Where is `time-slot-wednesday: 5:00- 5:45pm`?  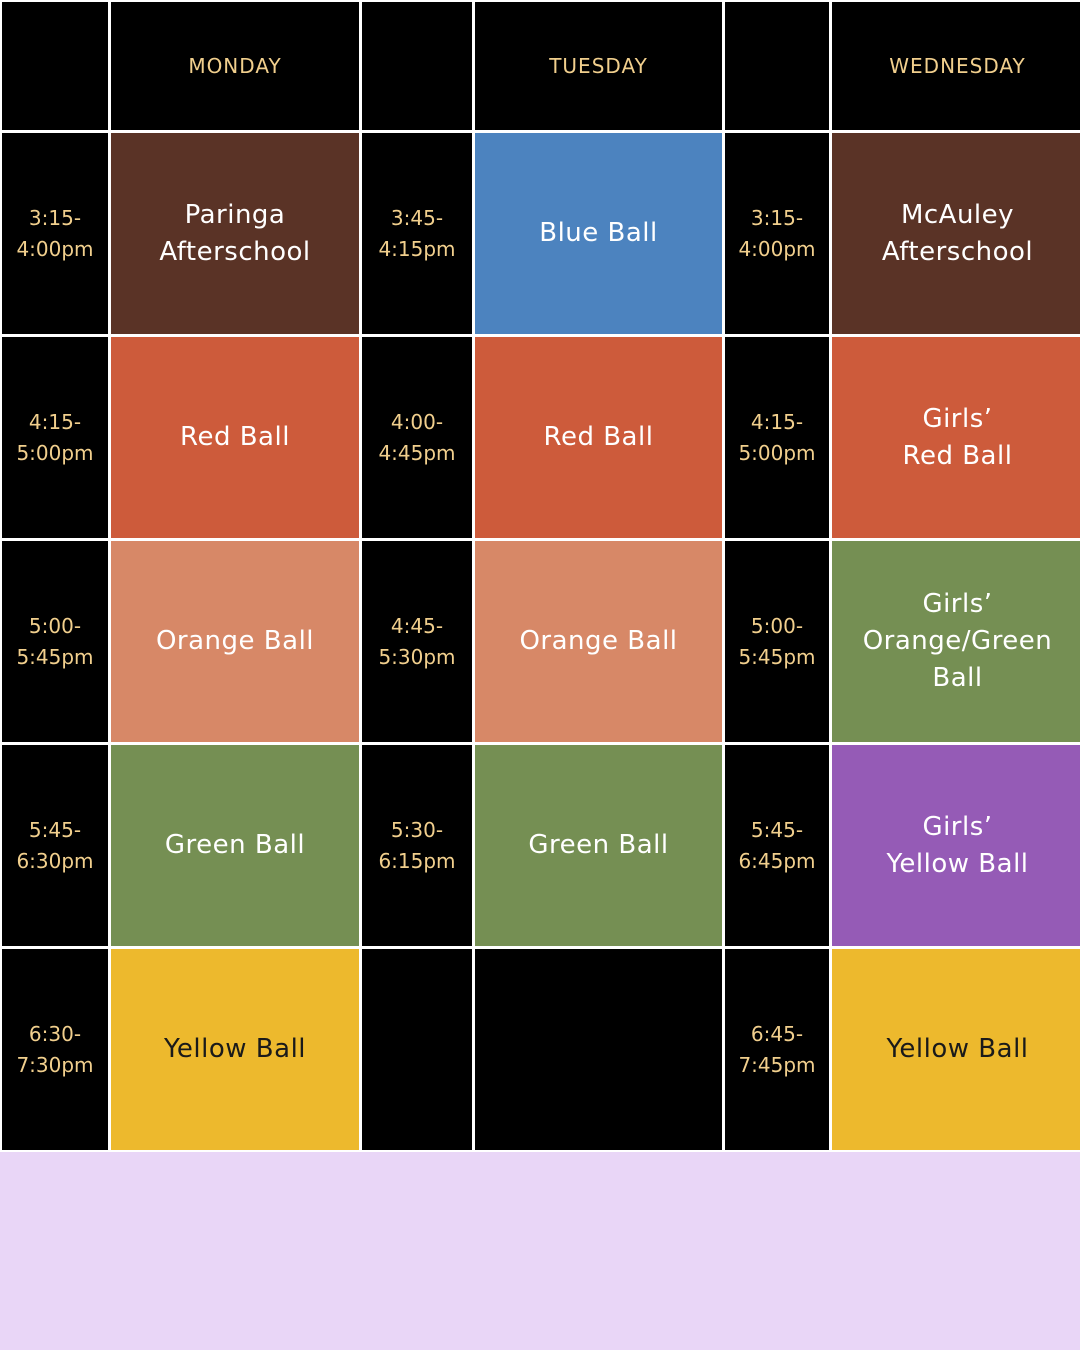
time-slot-wednesday: 5:00- 5:45pm is located at coordinates (777, 641).